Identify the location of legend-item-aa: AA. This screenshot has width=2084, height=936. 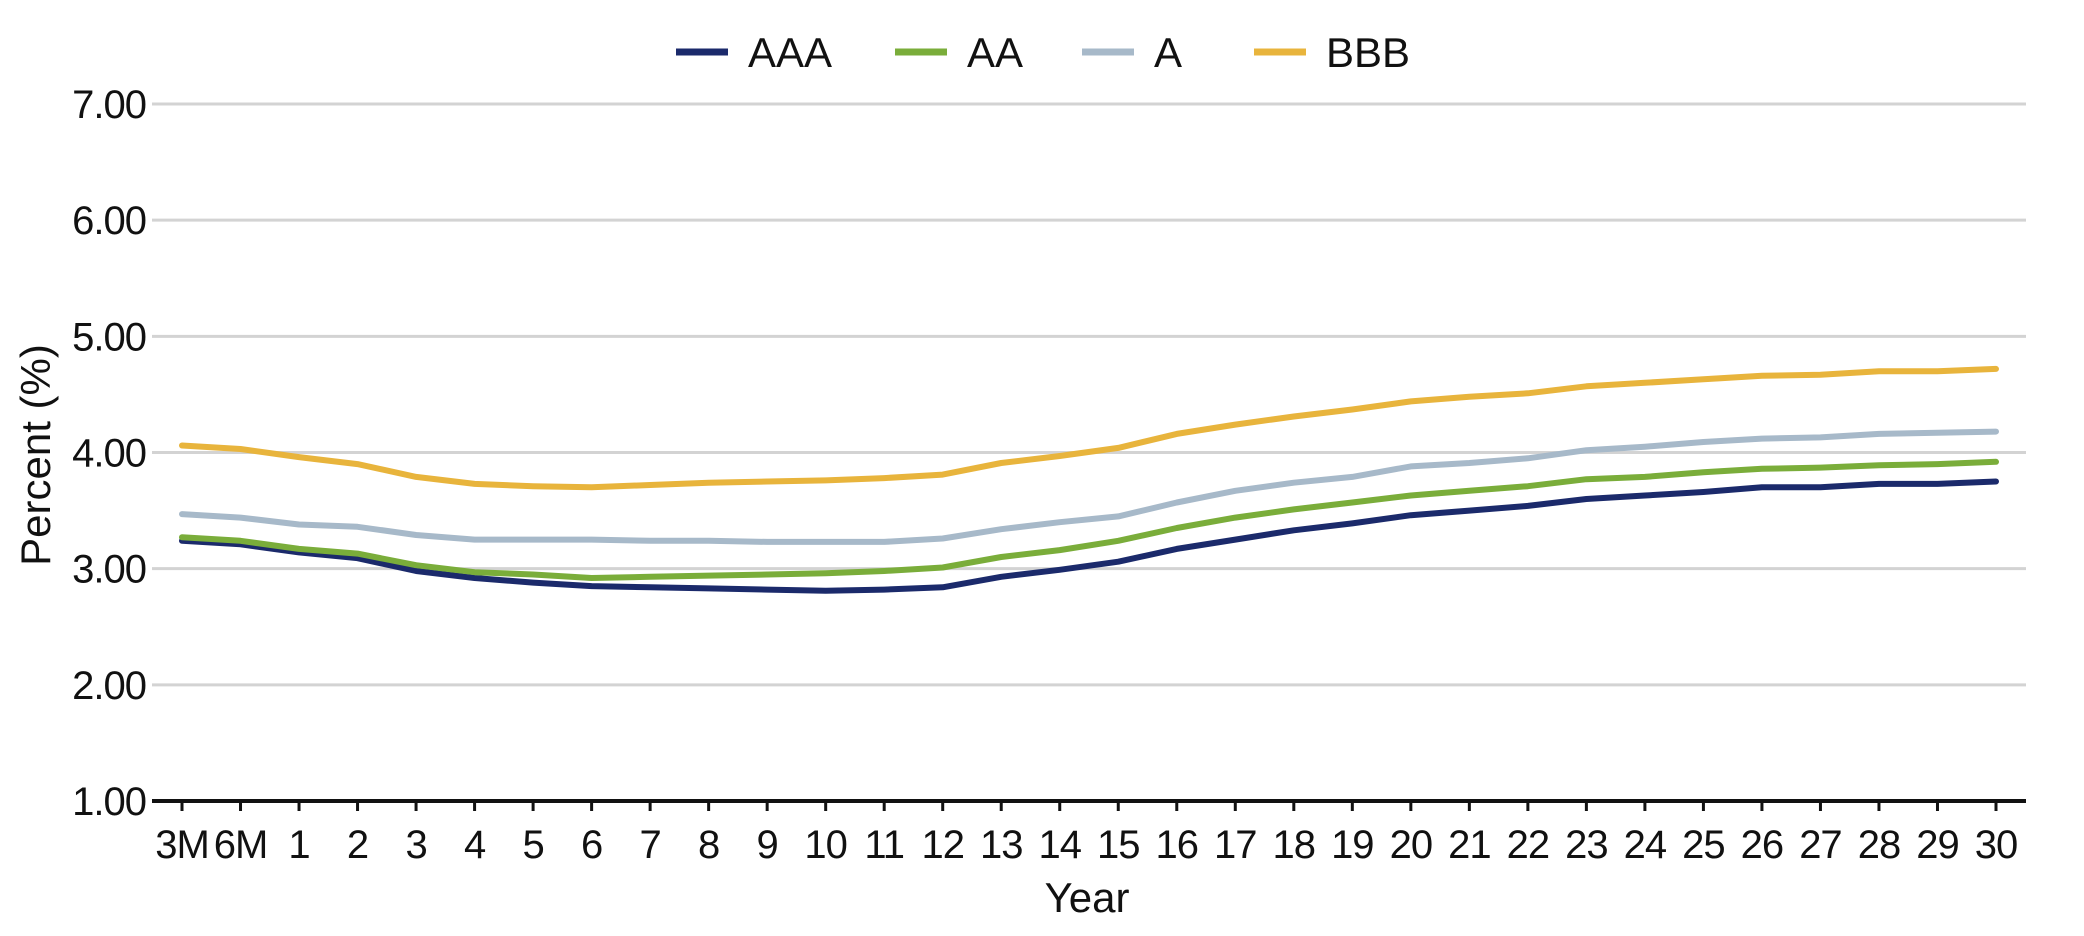
(959, 52).